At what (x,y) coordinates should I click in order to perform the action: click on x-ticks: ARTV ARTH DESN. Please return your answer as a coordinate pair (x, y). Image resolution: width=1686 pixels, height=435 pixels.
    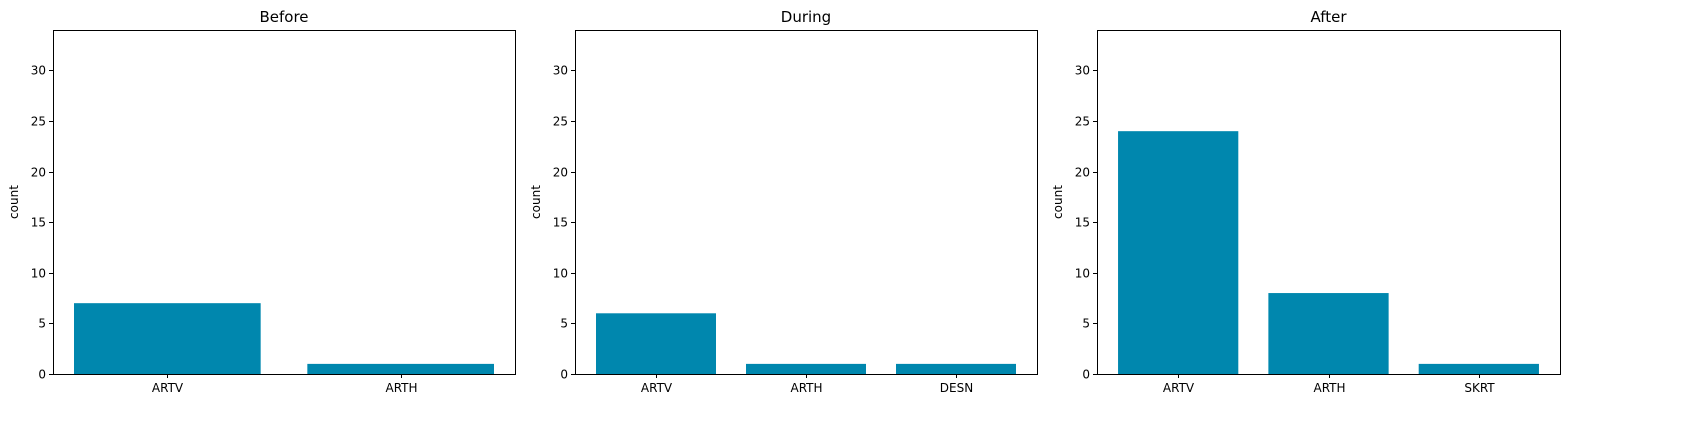
    Looking at the image, I should click on (807, 384).